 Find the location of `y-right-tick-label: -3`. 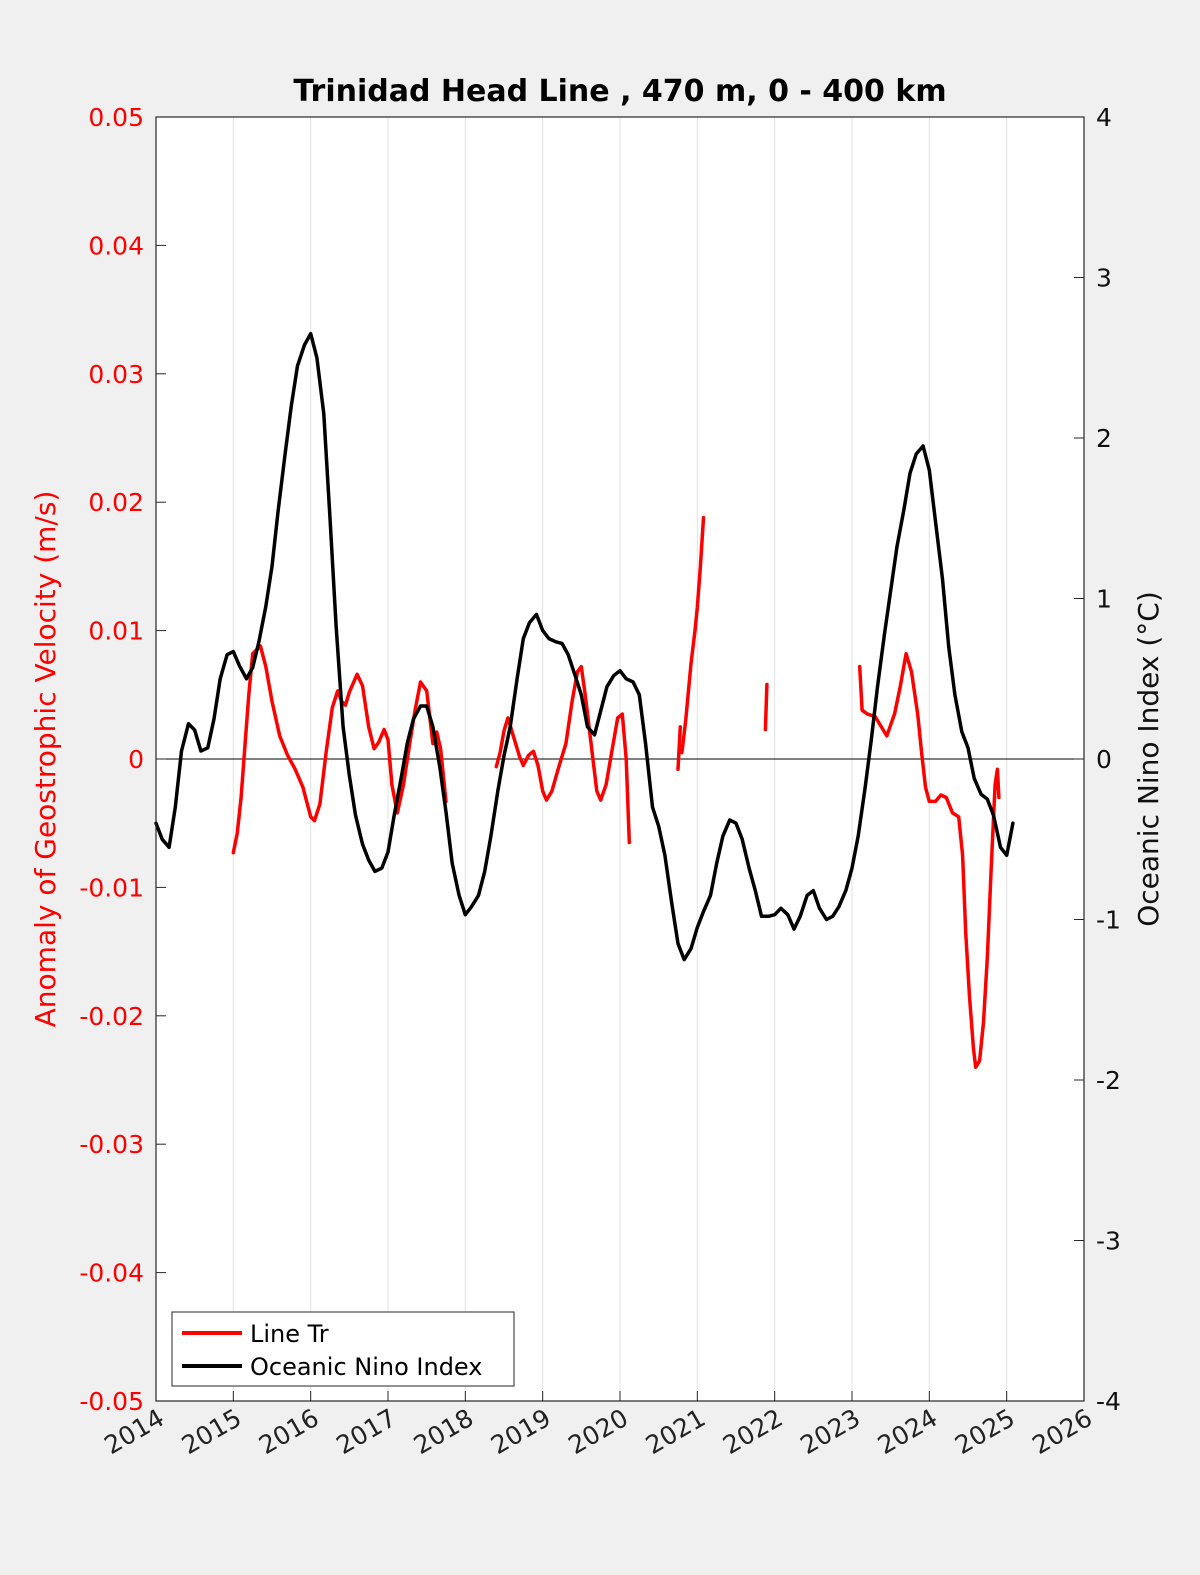

y-right-tick-label: -3 is located at coordinates (1108, 1241).